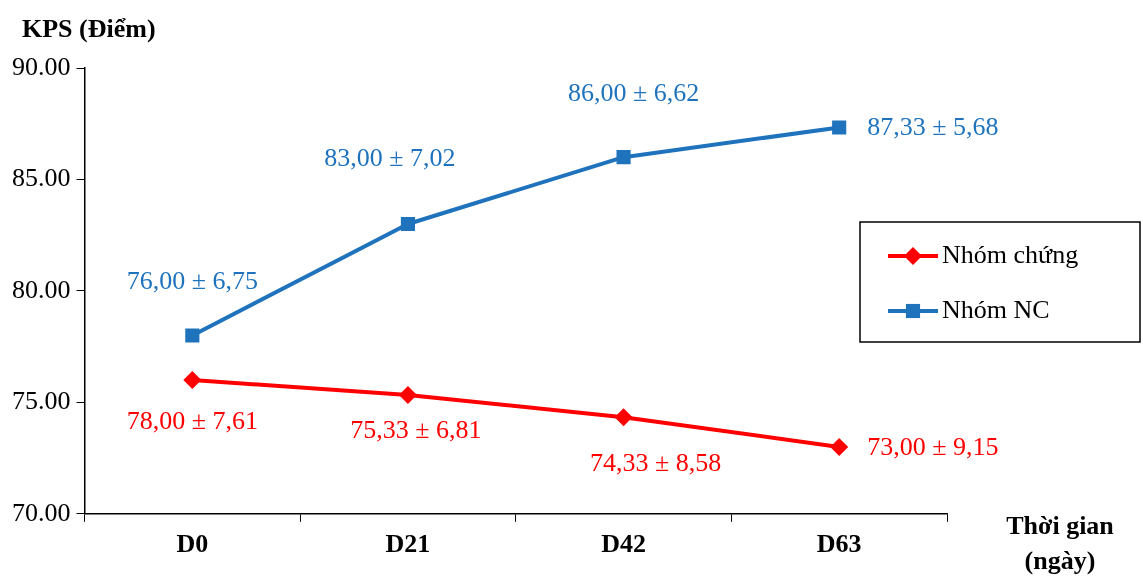 Image resolution: width=1143 pixels, height=579 pixels. Describe the element at coordinates (41, 66) in the screenshot. I see `y-tick-label: 90.00` at that location.